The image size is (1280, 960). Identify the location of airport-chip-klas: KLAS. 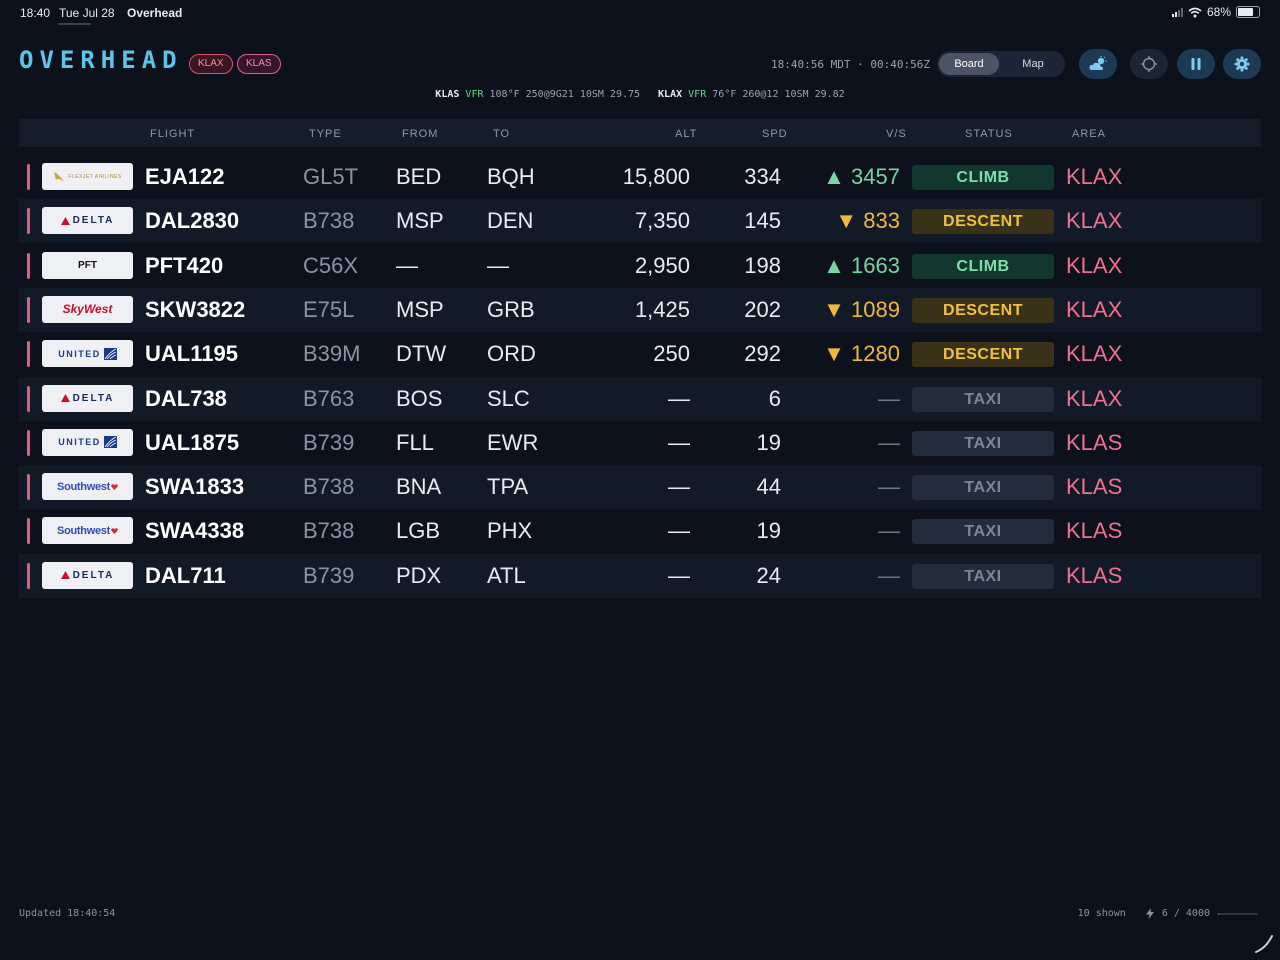
(259, 64).